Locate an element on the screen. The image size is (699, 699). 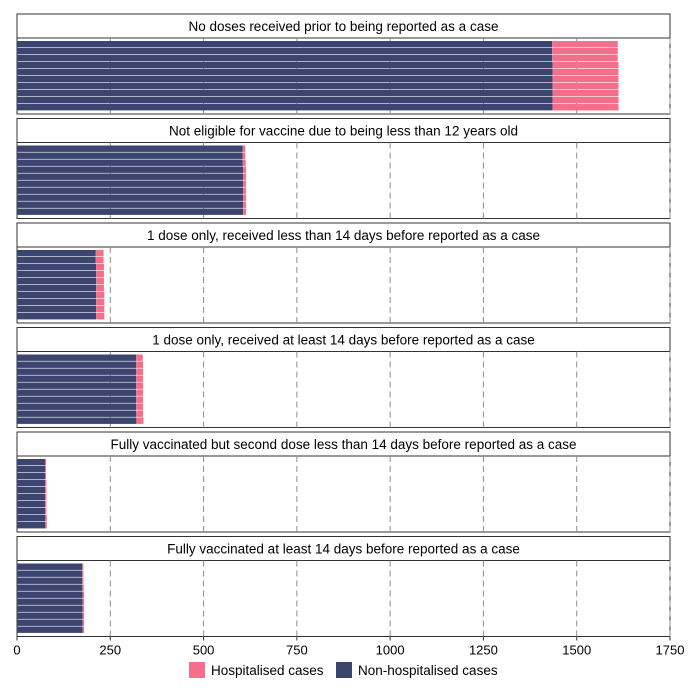
x-tick-label: 750 is located at coordinates (297, 650).